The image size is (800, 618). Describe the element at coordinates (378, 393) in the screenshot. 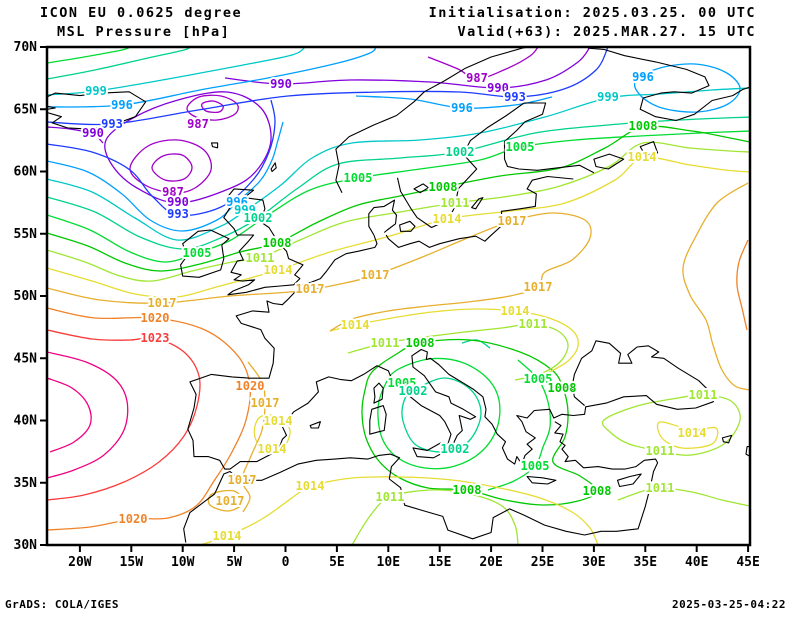

I see `coastline-corsica` at that location.